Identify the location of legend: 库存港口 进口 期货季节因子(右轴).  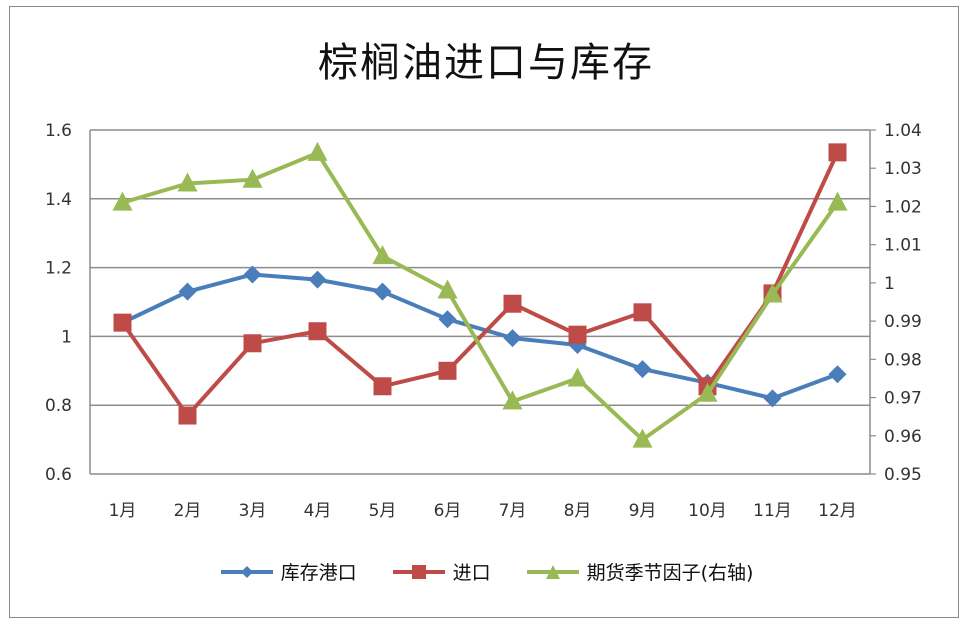
(486, 571).